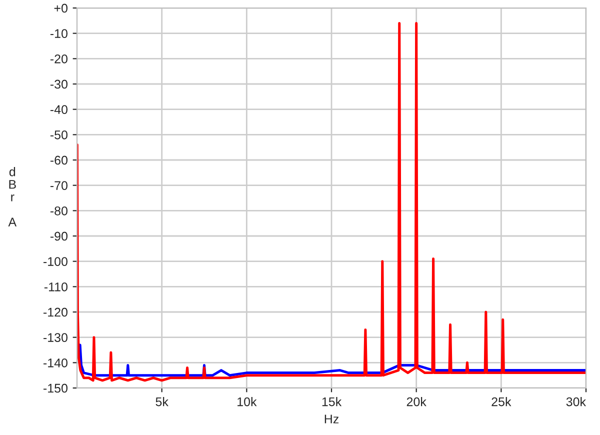 This screenshot has width=600, height=435. I want to click on x-tick-label: 25k, so click(502, 401).